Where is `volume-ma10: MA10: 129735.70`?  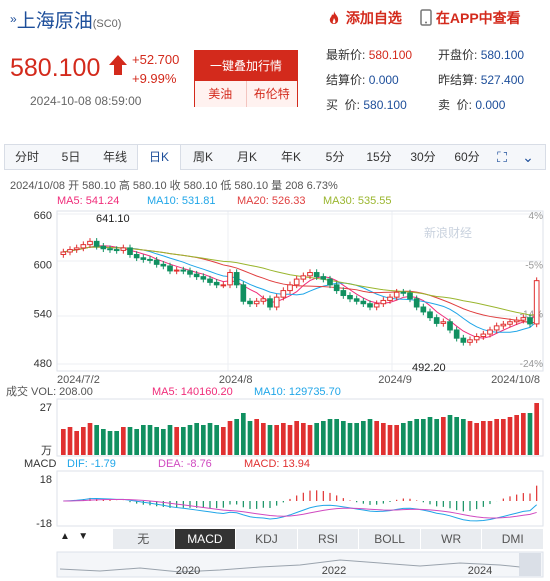 volume-ma10: MA10: 129735.70 is located at coordinates (297, 392).